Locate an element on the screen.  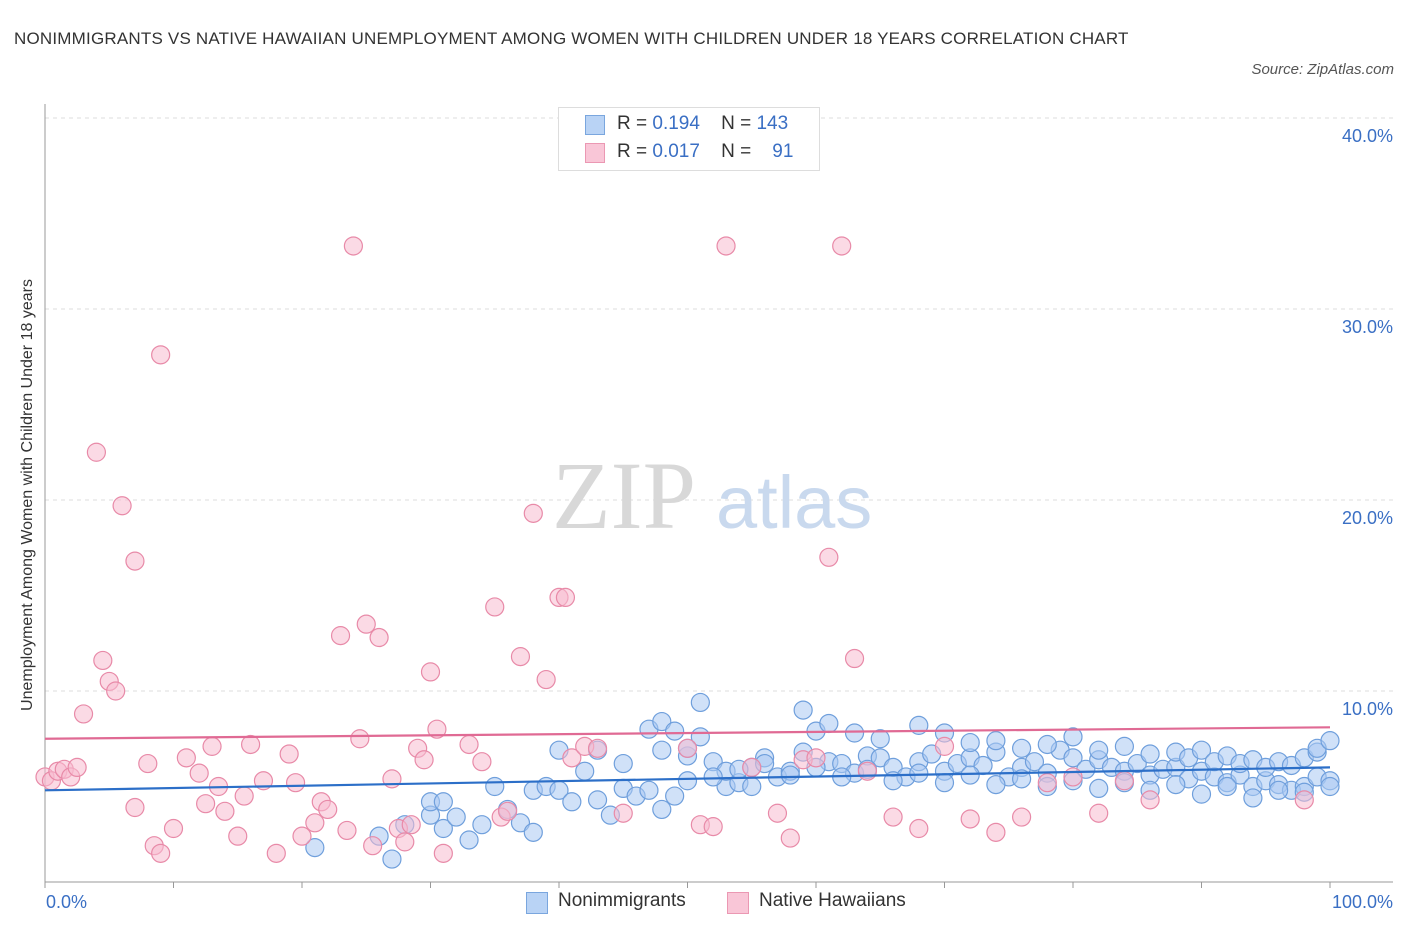
x-tick-label-max: 100.0% is located at coordinates (1362, 902).